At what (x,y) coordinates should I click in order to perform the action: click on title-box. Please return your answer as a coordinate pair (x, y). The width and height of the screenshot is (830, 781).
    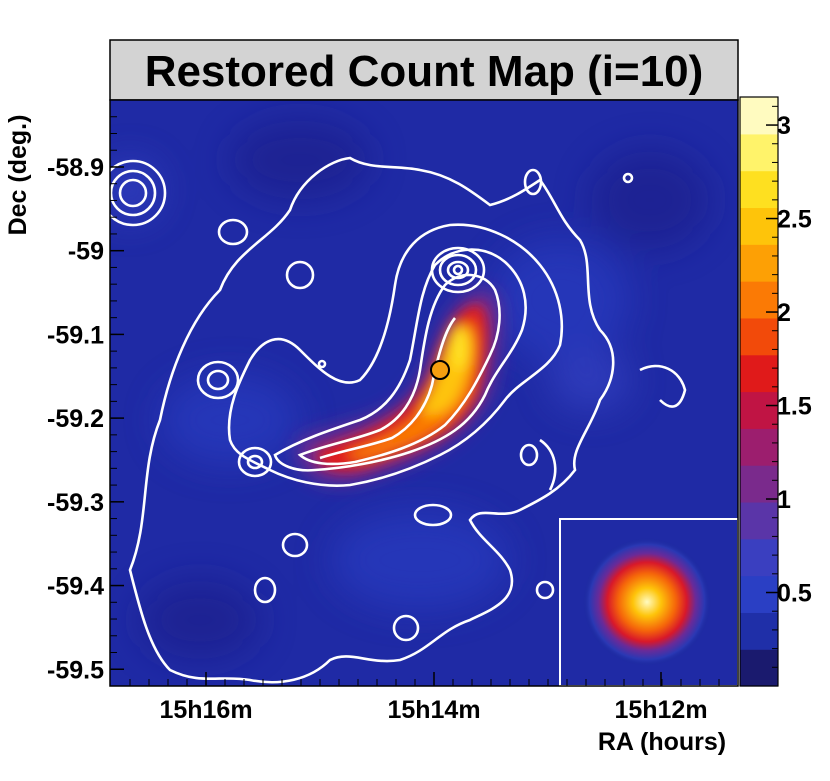
    Looking at the image, I should click on (424, 70).